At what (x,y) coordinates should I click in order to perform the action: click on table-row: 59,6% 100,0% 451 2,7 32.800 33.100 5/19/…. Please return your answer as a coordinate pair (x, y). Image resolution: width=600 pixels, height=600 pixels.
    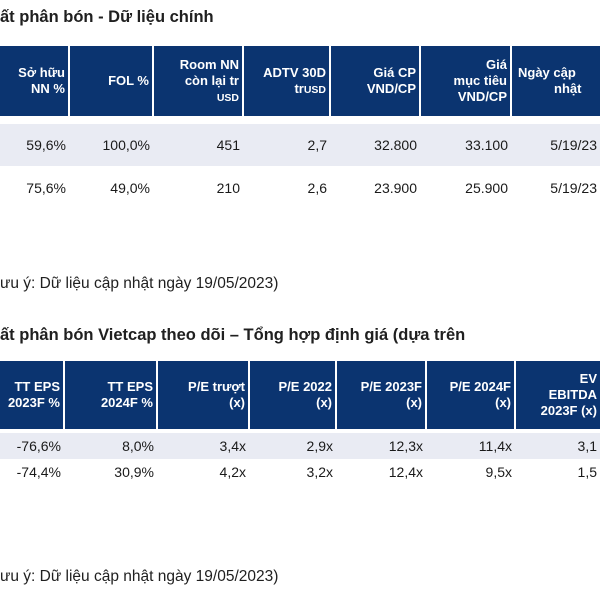
    Looking at the image, I should click on (300, 145).